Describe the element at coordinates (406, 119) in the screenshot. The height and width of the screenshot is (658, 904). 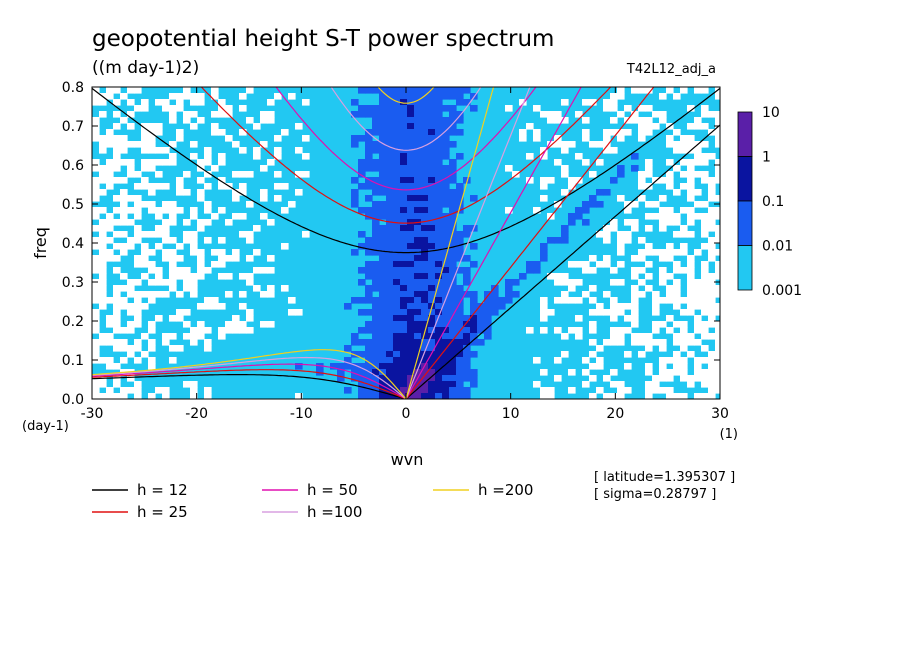
I see `dispersion-curve-grav-h100` at that location.